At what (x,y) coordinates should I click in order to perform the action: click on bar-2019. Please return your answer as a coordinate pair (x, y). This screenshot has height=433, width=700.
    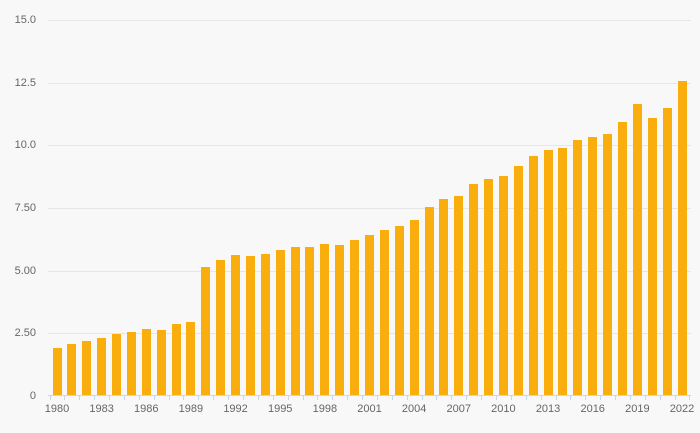
    Looking at the image, I should click on (637, 250).